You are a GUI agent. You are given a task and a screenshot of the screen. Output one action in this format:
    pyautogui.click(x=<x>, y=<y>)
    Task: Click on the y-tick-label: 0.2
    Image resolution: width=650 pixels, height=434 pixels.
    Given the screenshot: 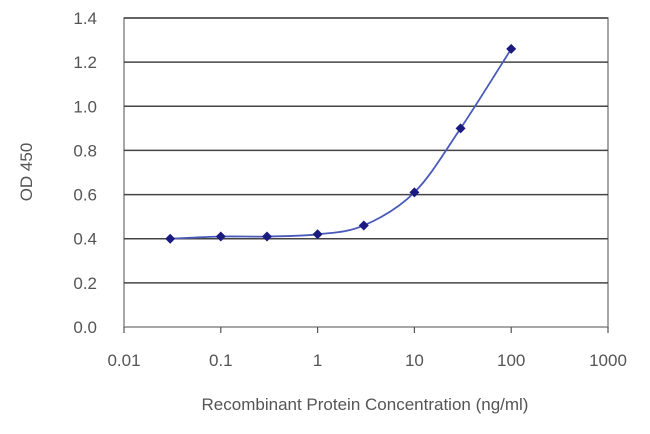 What is the action you would take?
    pyautogui.click(x=85, y=283)
    